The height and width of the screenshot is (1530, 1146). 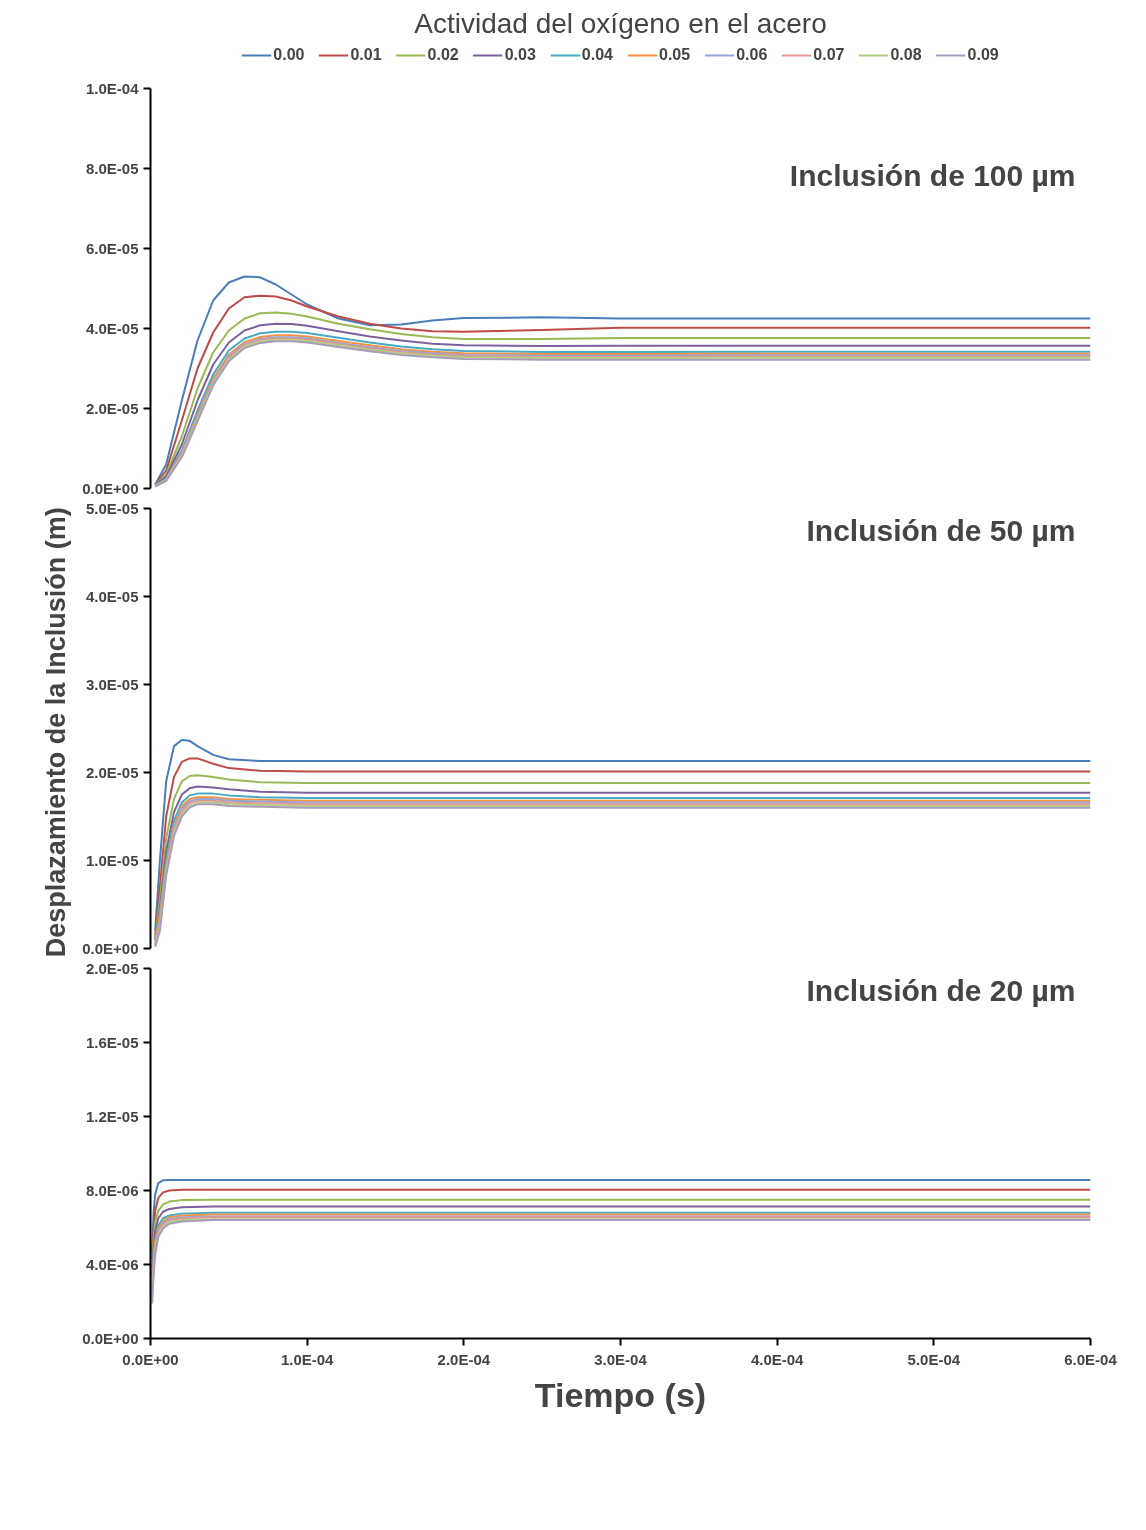 I want to click on legend-label: 0.04, so click(x=597, y=55).